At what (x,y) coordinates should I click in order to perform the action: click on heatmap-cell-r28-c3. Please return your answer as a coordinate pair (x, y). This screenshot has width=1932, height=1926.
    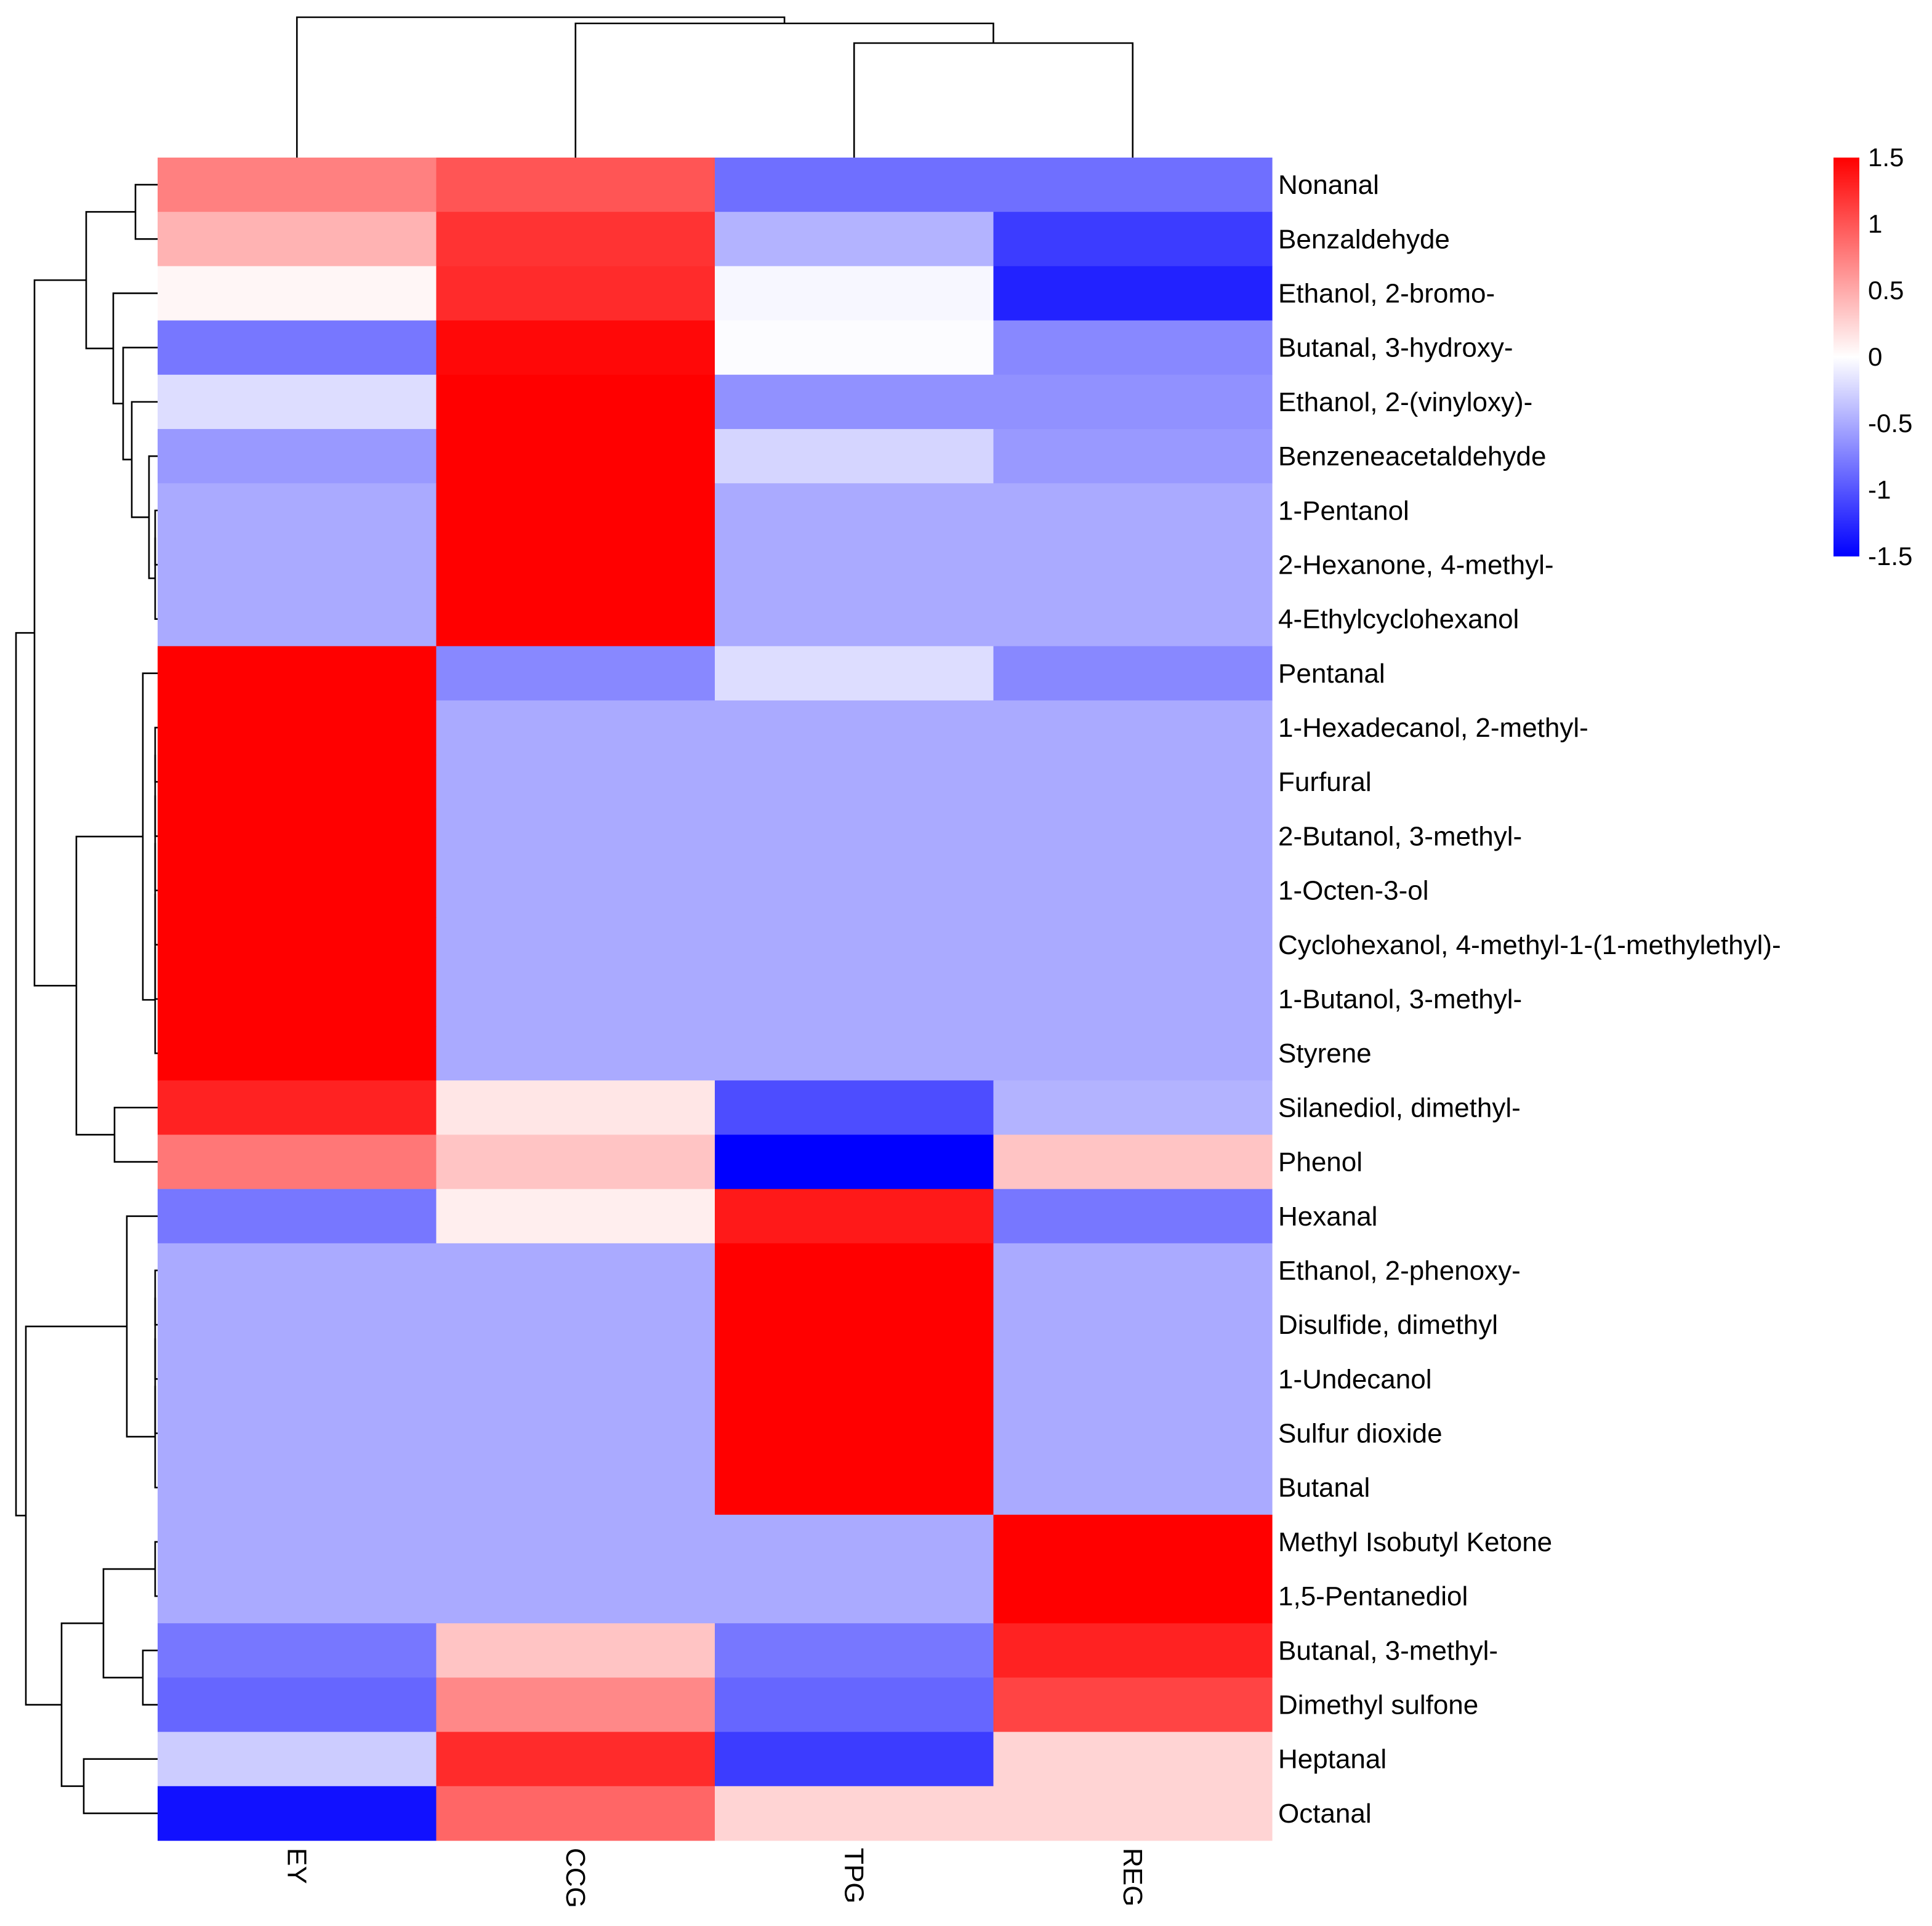
    Looking at the image, I should click on (1133, 1705).